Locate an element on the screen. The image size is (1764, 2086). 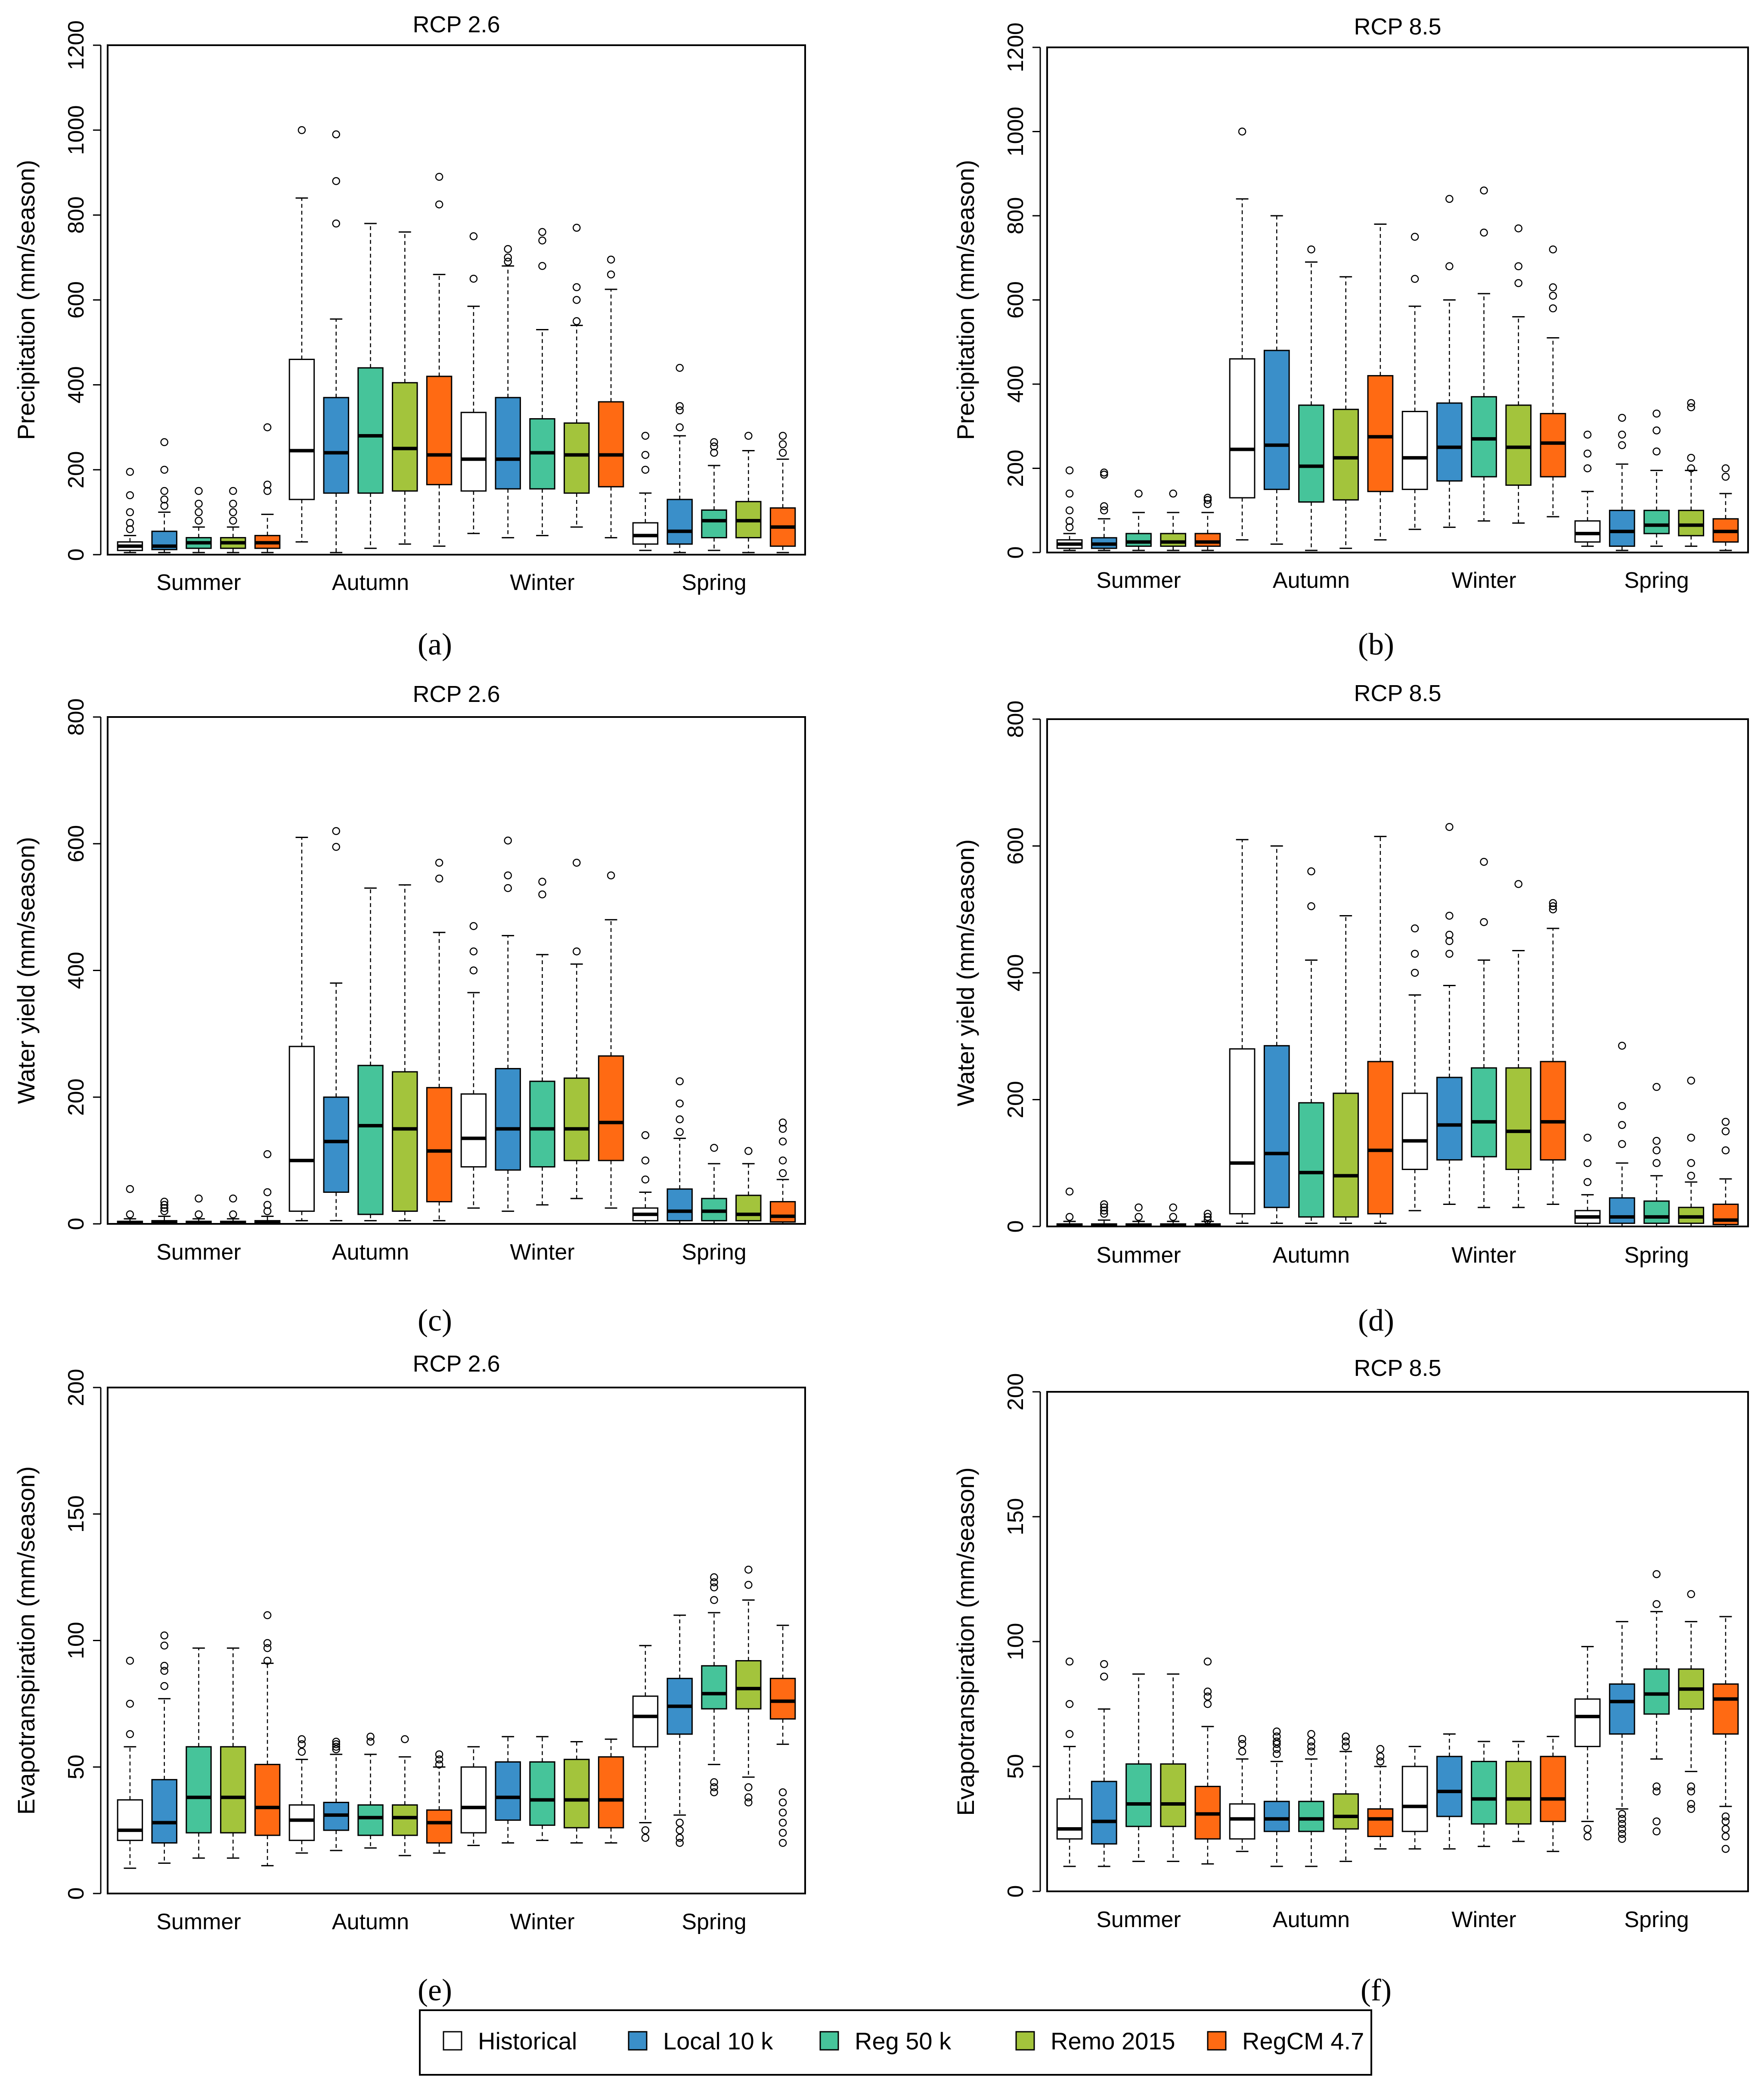
legend-label: Historical is located at coordinates (527, 2041).